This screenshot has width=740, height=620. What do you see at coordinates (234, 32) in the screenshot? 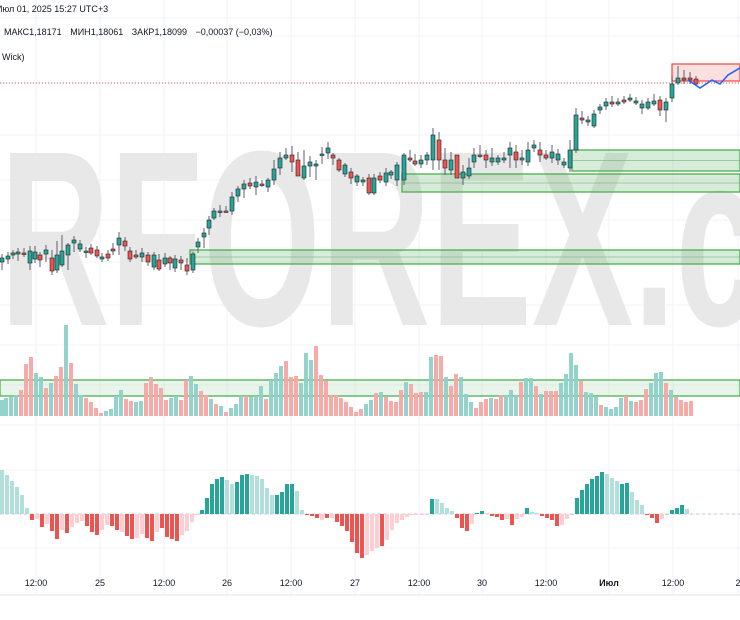
I see `ohlc-change: −0,00037 (−0,03%)` at bounding box center [234, 32].